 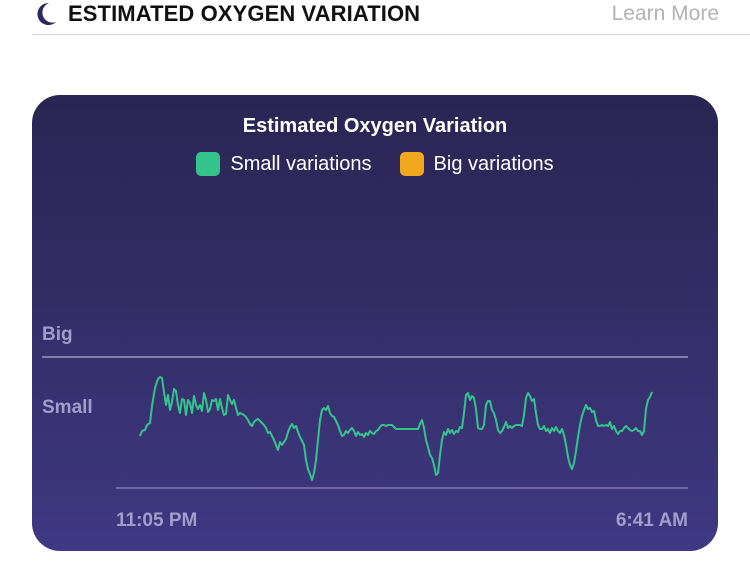 What do you see at coordinates (651, 520) in the screenshot?
I see `x-label-end: 6:41 AM` at bounding box center [651, 520].